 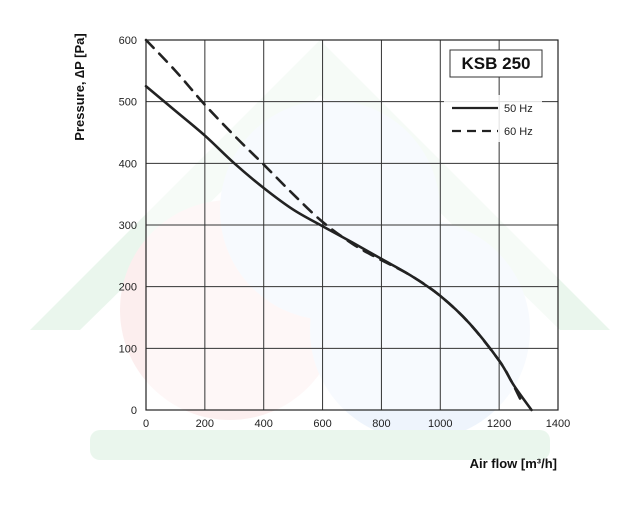 I want to click on y-tick-label: 200, so click(x=128, y=288).